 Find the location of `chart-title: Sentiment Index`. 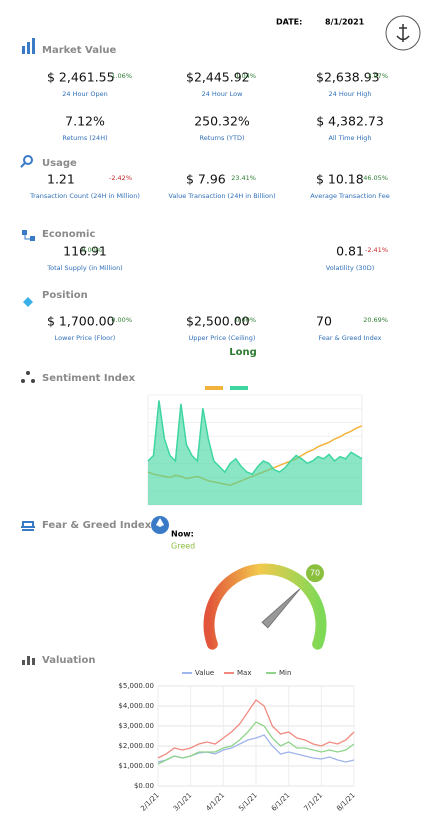

chart-title: Sentiment Index is located at coordinates (89, 378).